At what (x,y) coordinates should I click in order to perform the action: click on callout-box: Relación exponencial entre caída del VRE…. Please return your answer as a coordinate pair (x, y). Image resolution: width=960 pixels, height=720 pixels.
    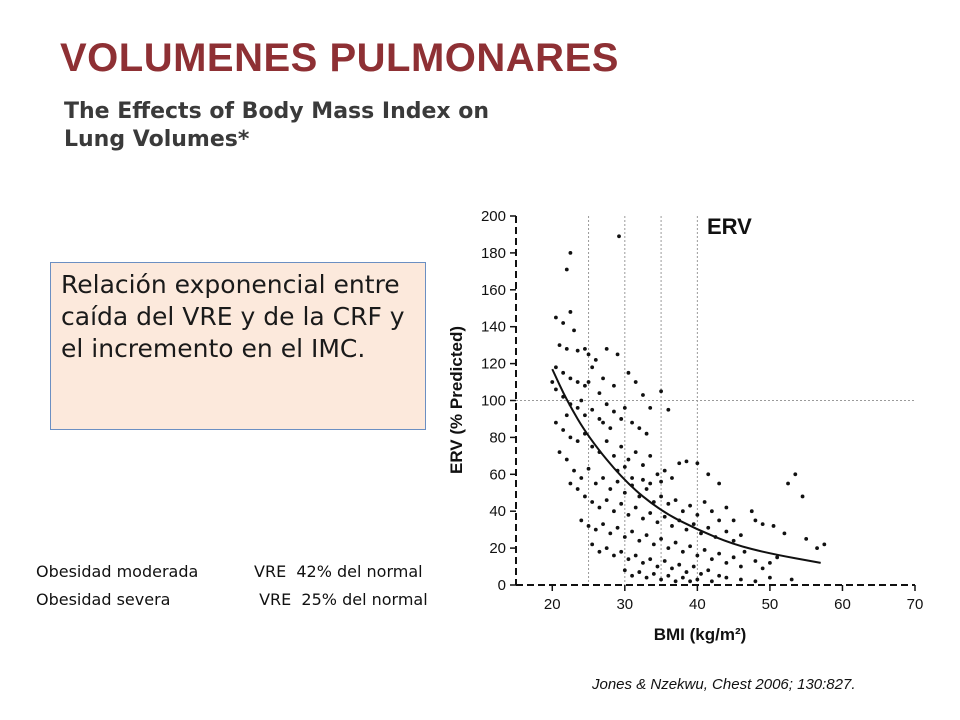
    Looking at the image, I should click on (238, 346).